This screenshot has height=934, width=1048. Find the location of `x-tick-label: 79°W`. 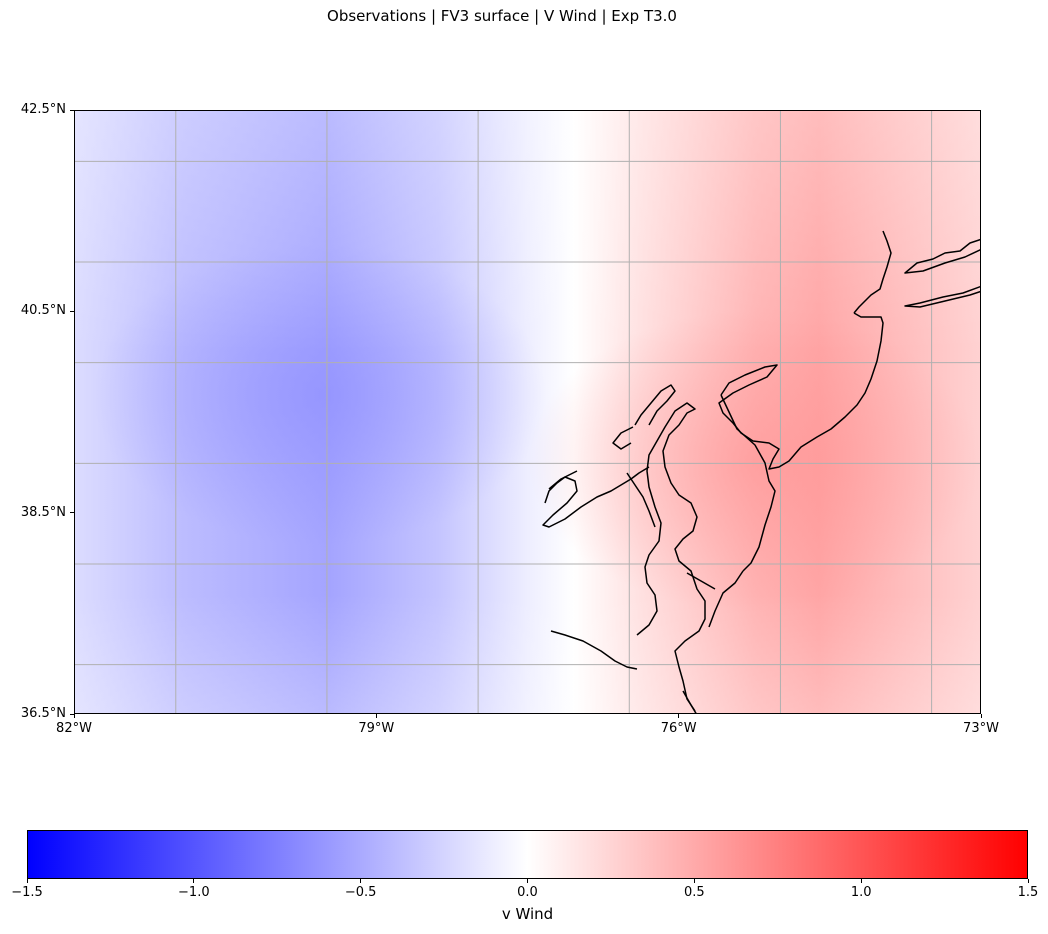

x-tick-label: 79°W is located at coordinates (376, 728).